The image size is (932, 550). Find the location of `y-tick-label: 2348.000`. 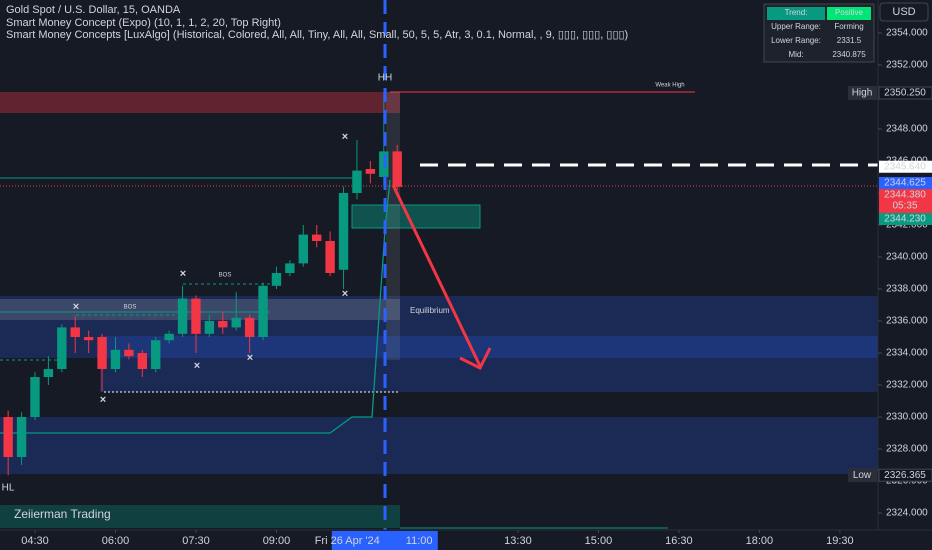

y-tick-label: 2348.000 is located at coordinates (907, 129).